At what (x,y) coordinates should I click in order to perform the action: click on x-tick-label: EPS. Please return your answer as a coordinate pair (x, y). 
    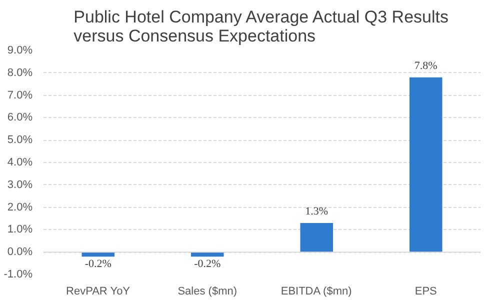
    Looking at the image, I should click on (425, 292).